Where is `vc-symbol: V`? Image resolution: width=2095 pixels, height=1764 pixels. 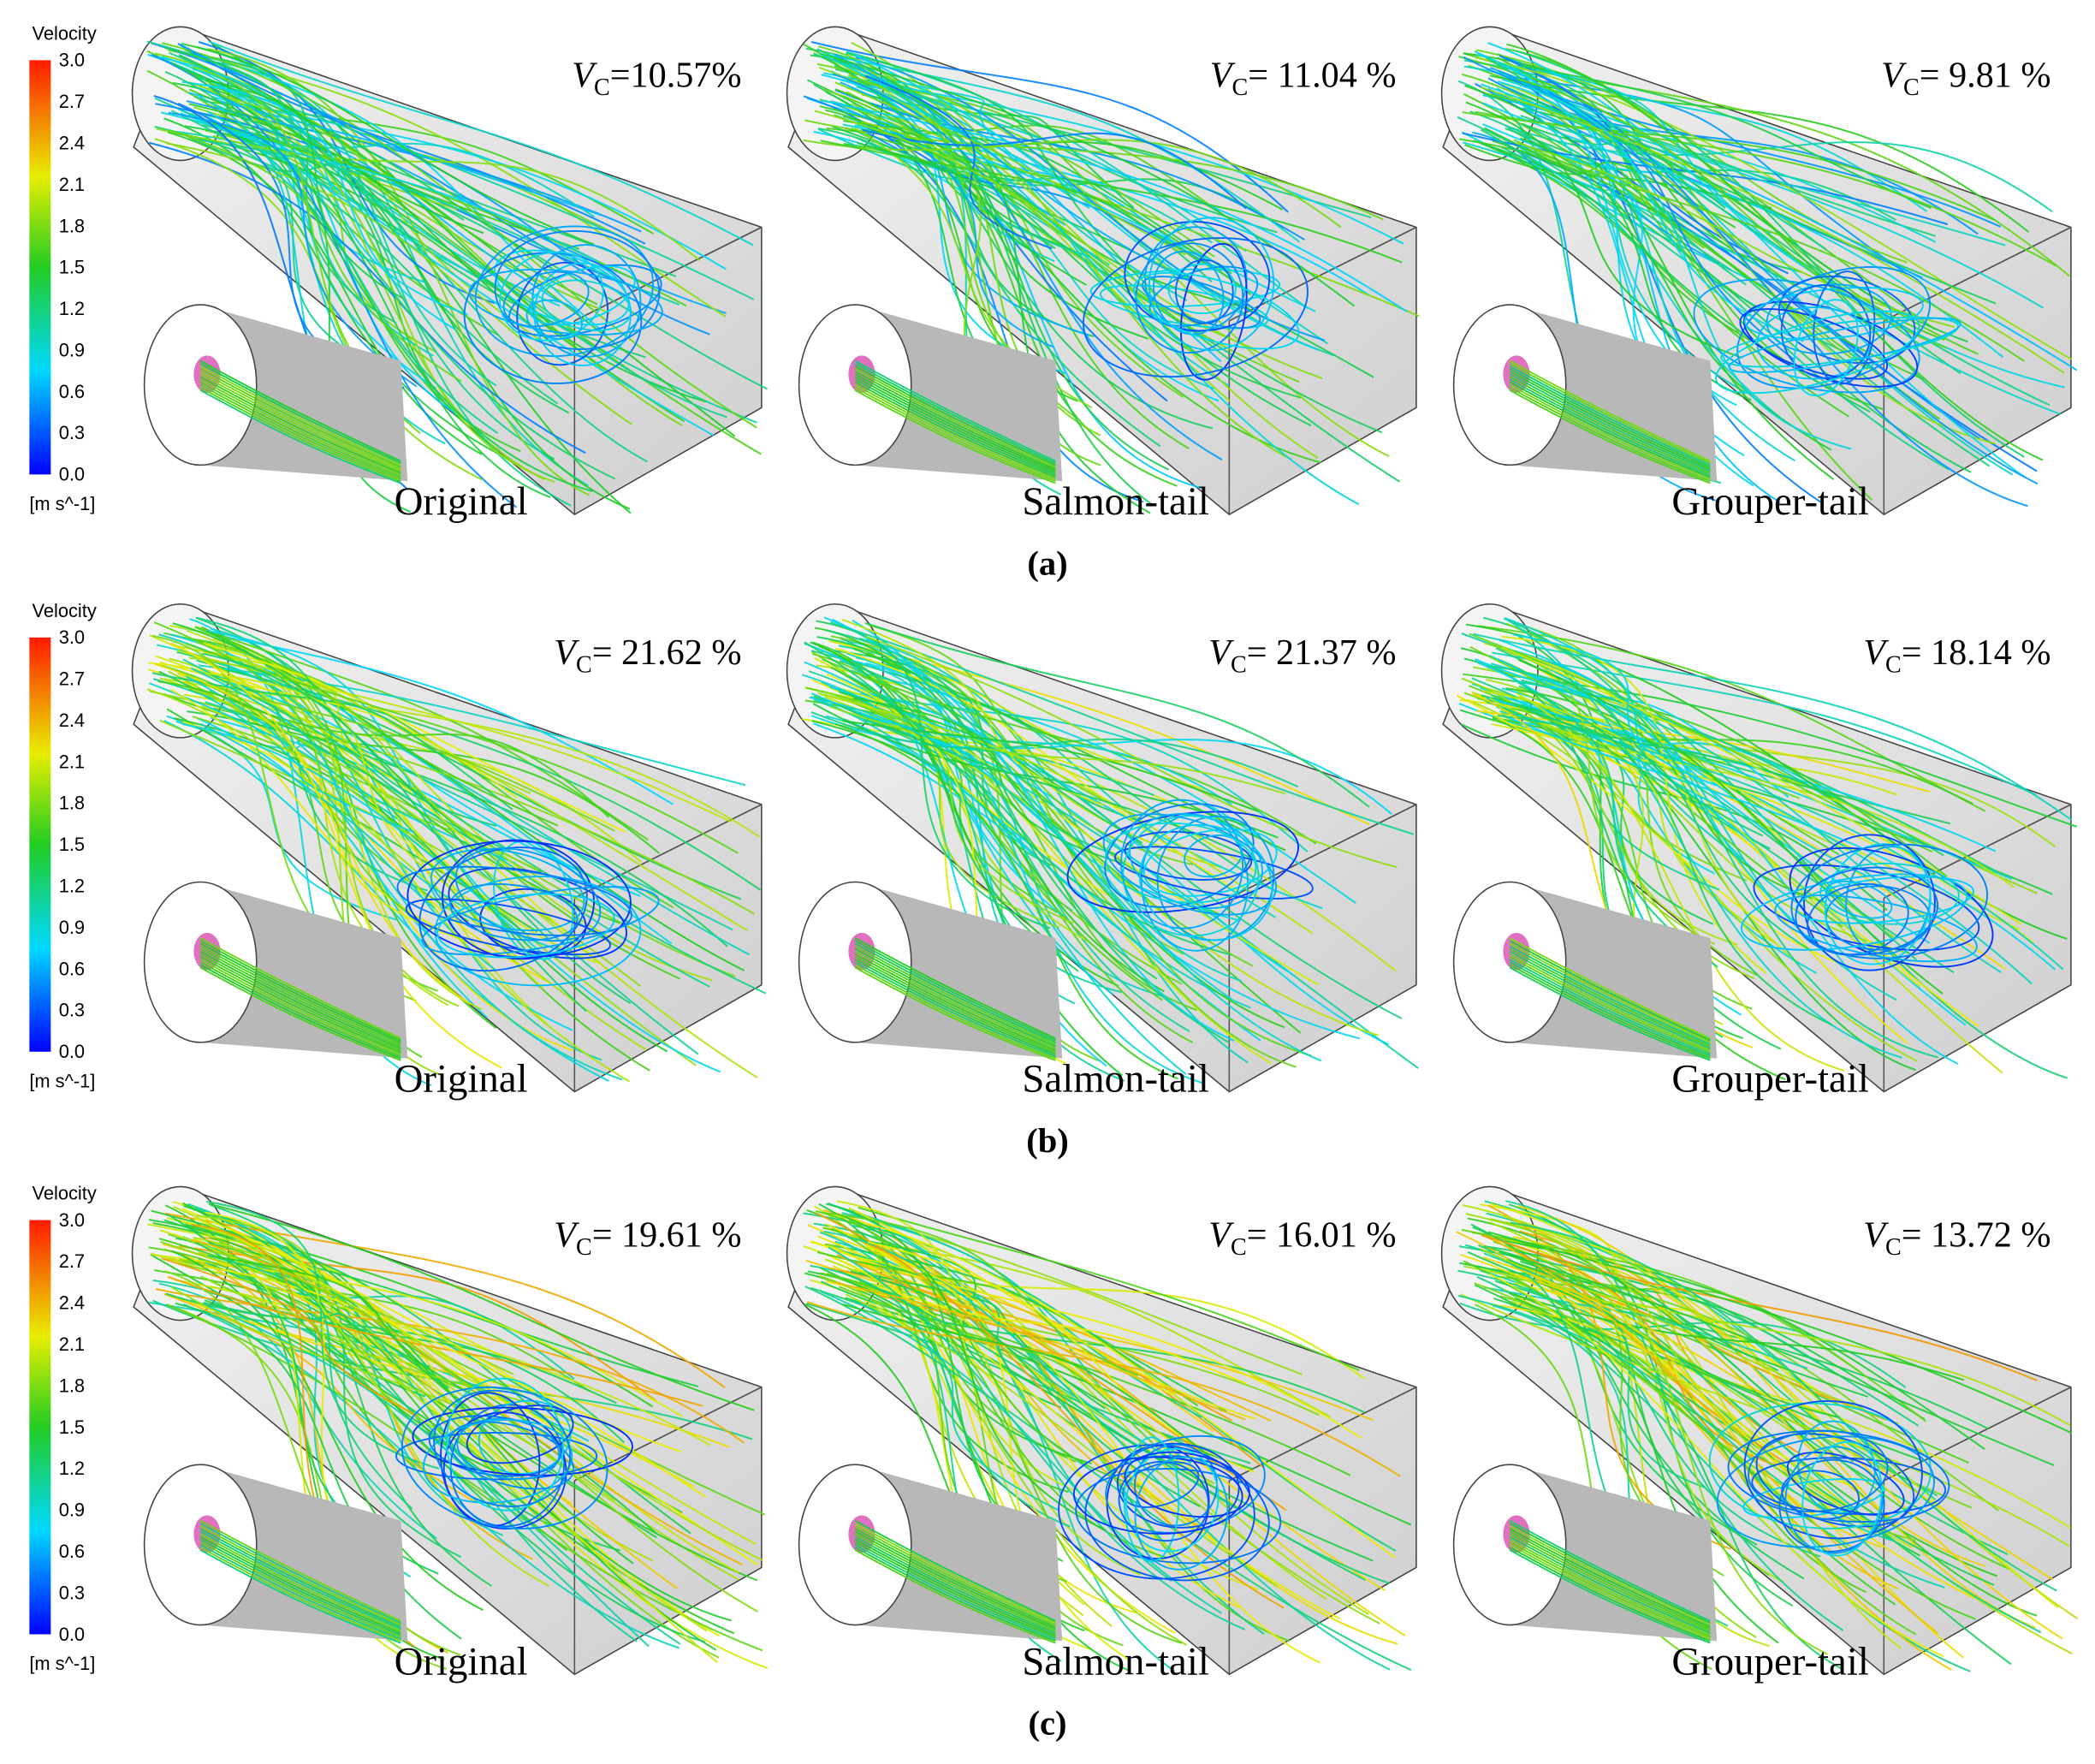 vc-symbol: V is located at coordinates (1223, 76).